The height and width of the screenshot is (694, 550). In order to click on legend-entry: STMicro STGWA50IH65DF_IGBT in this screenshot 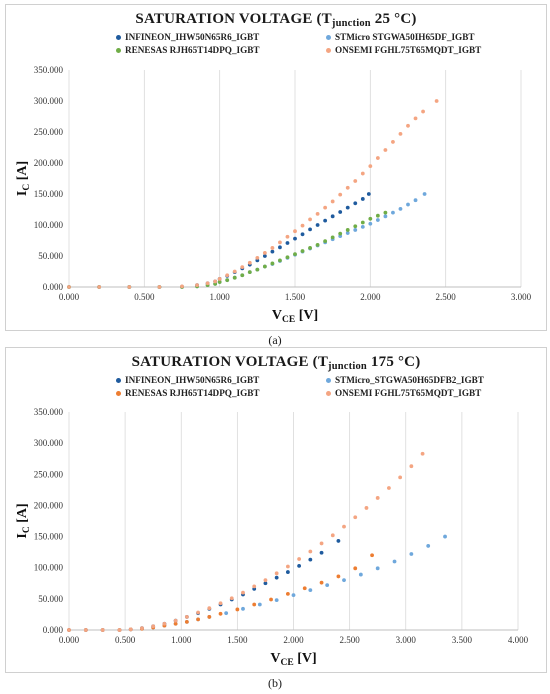, I will do `click(400, 37)`.